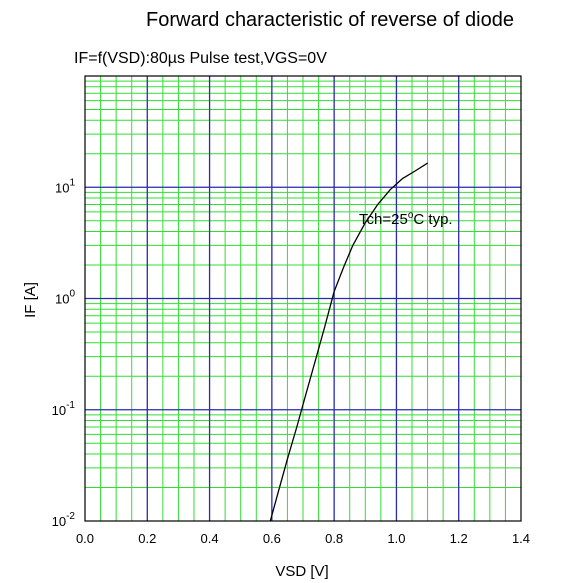 Image resolution: width=564 pixels, height=583 pixels. I want to click on y-tick-label: 10⁻¹, so click(64, 409).